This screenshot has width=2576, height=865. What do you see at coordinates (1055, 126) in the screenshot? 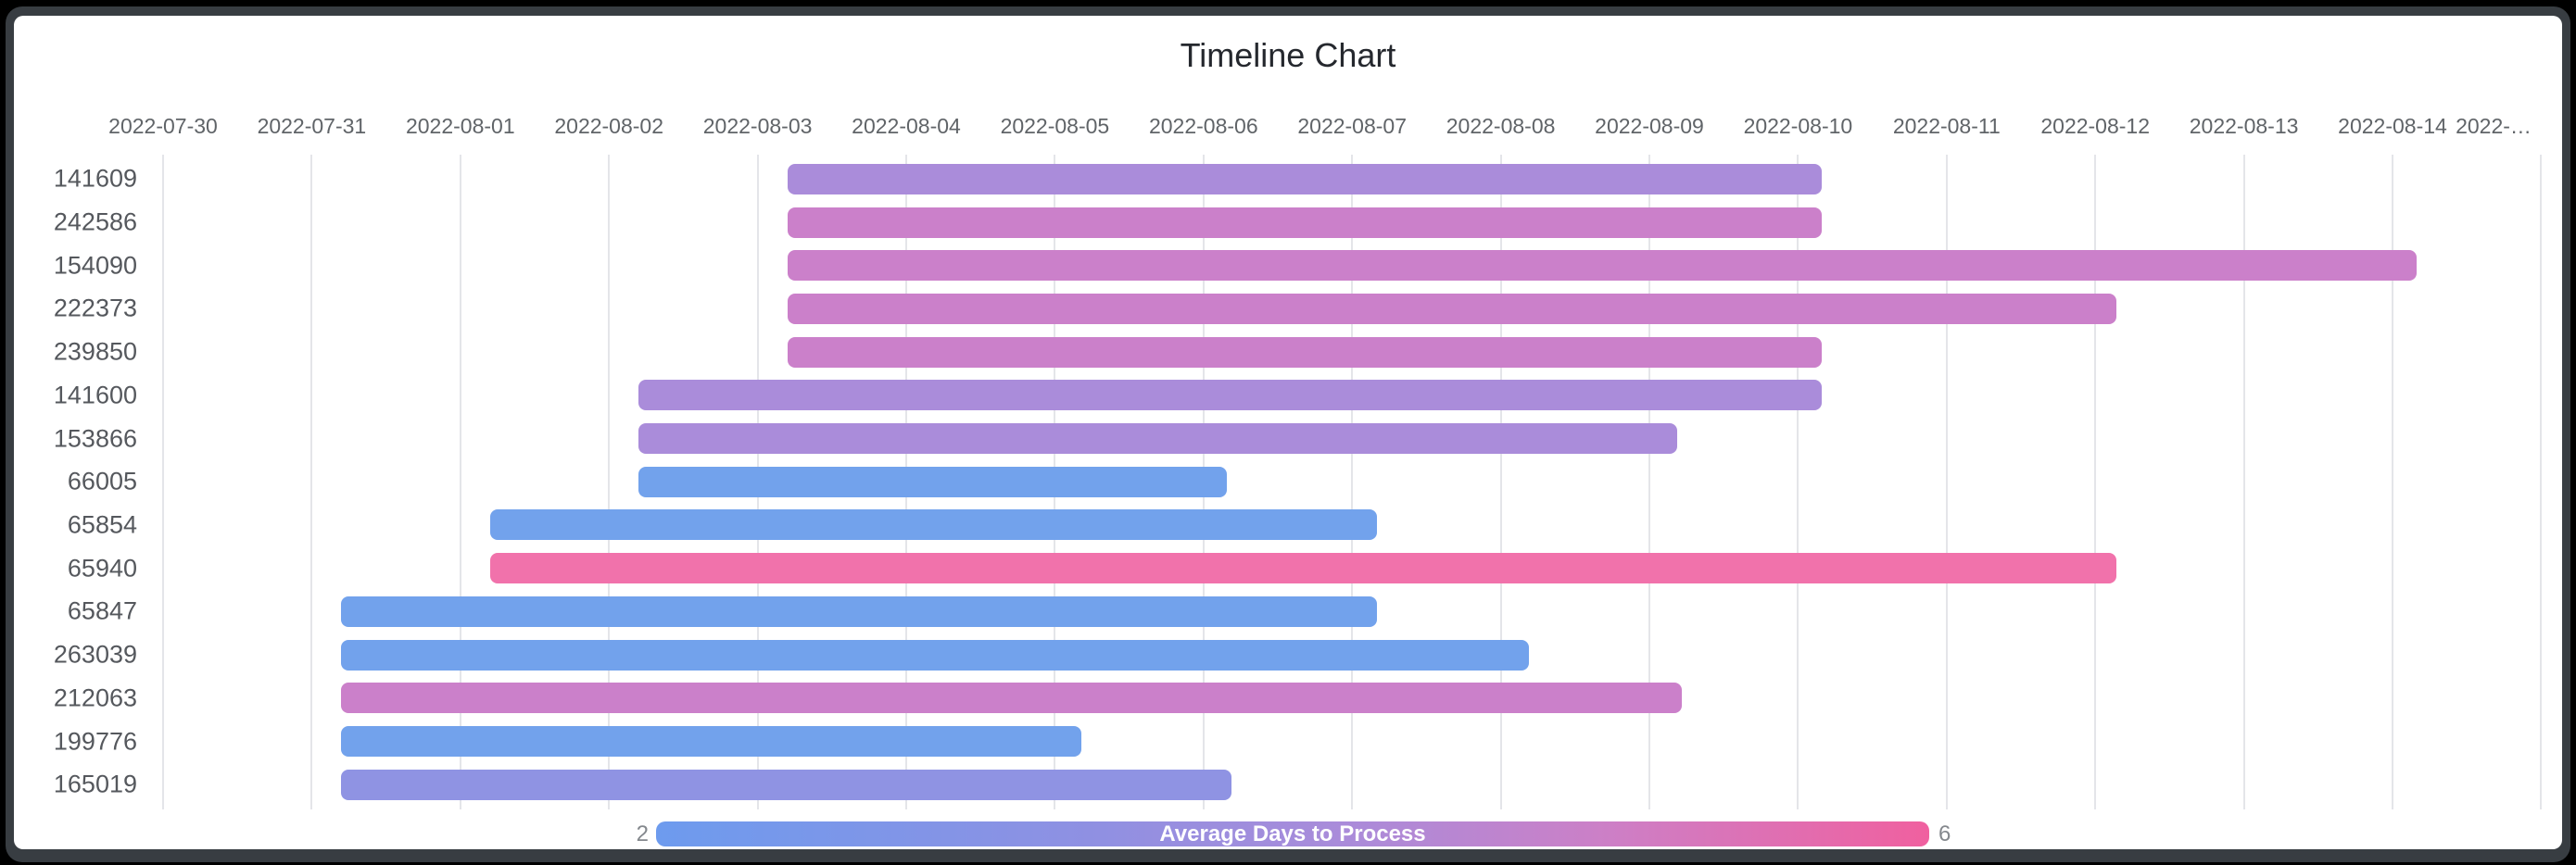
I see `date-axis-label: 2022-08-05` at bounding box center [1055, 126].